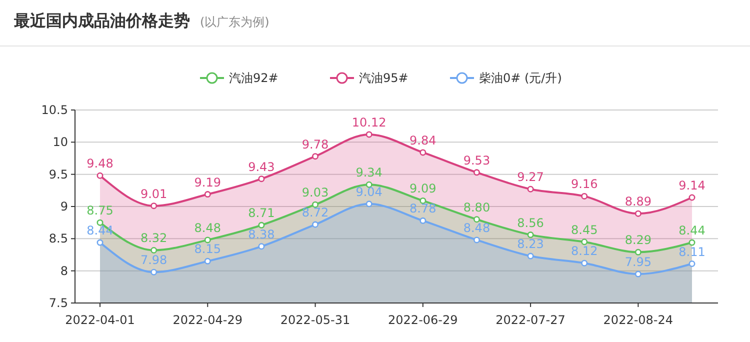 This screenshot has width=750, height=342. Describe the element at coordinates (60, 142) in the screenshot. I see `y-tick-label: 10` at that location.